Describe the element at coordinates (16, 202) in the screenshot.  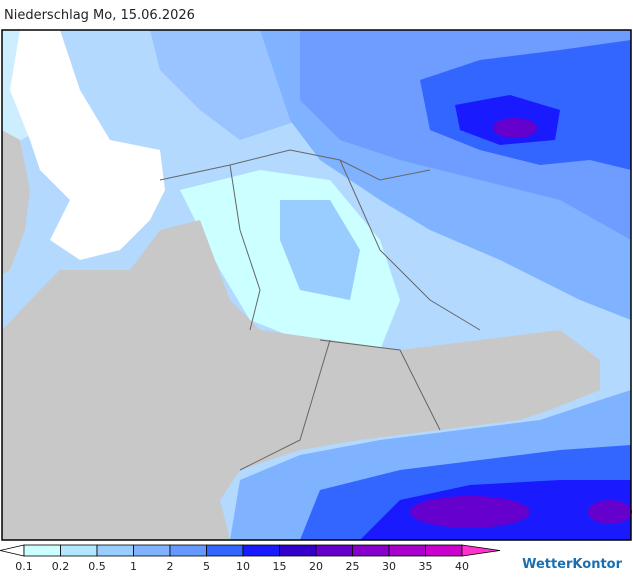
I see `land-no-precip` at that location.